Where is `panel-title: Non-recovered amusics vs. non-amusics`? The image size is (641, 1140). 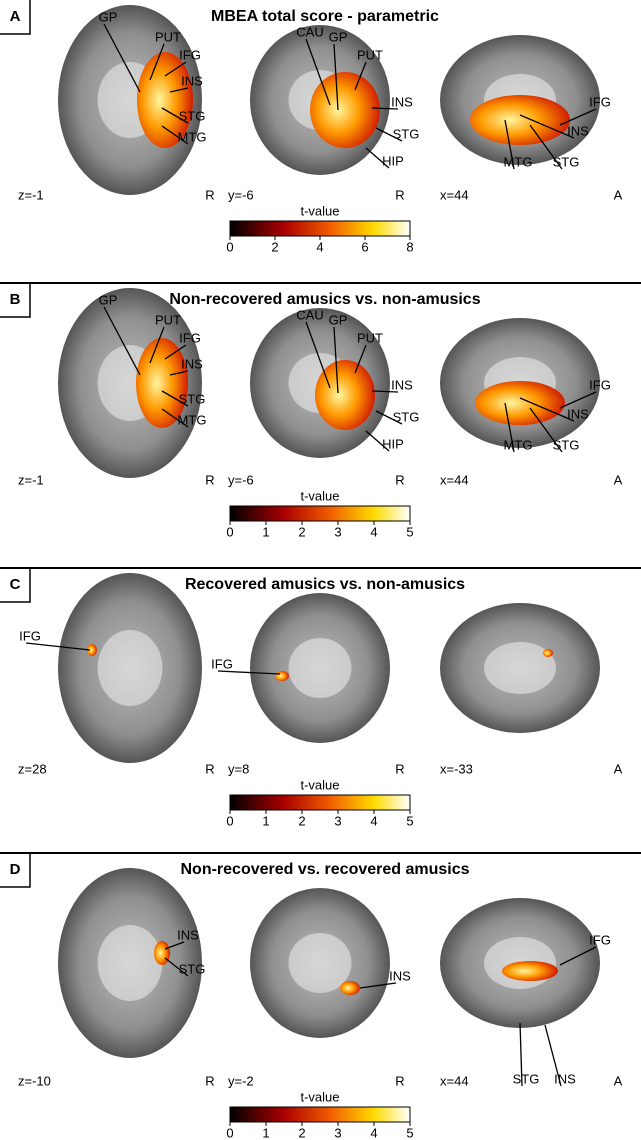
panel-title: Non-recovered amusics vs. non-amusics is located at coordinates (324, 299).